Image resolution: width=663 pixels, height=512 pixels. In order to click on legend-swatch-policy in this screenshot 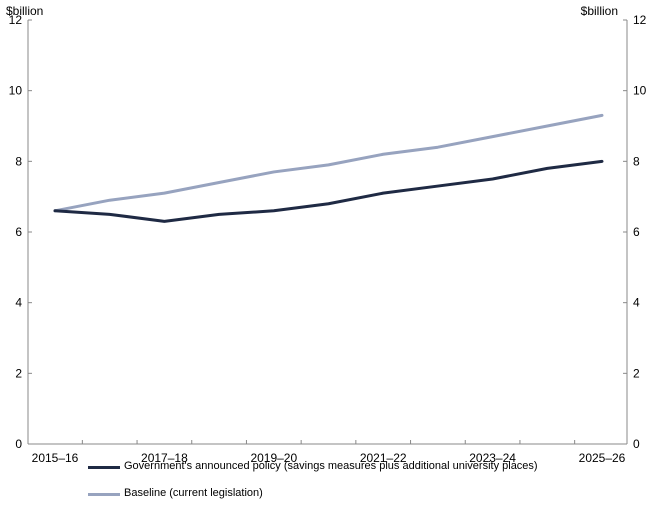, I will do `click(104, 467)`.